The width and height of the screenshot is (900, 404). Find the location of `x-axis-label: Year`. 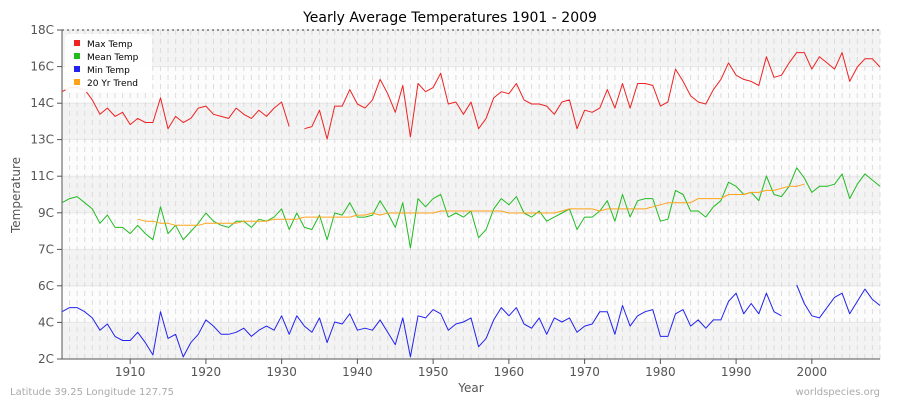

x-axis-label: Year is located at coordinates (470, 388).